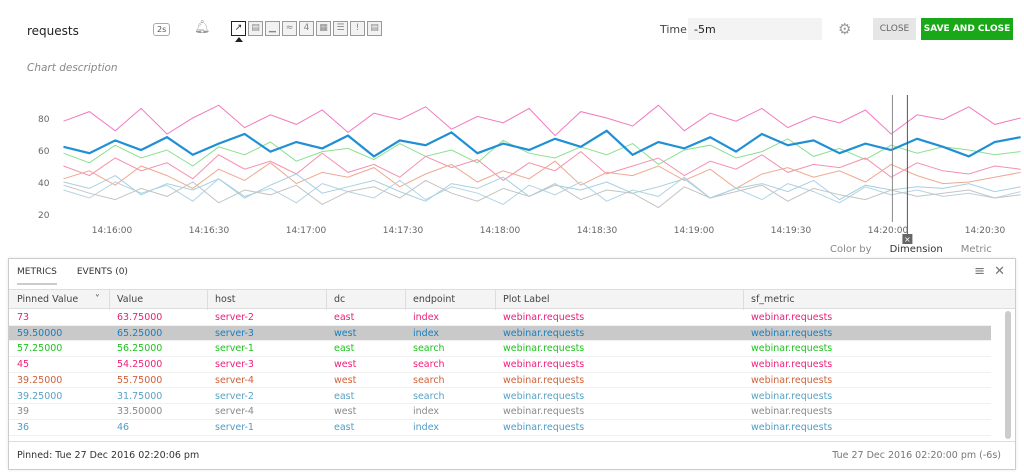 This screenshot has height=476, width=1024. I want to click on table-cell: 33.50000, so click(140, 412).